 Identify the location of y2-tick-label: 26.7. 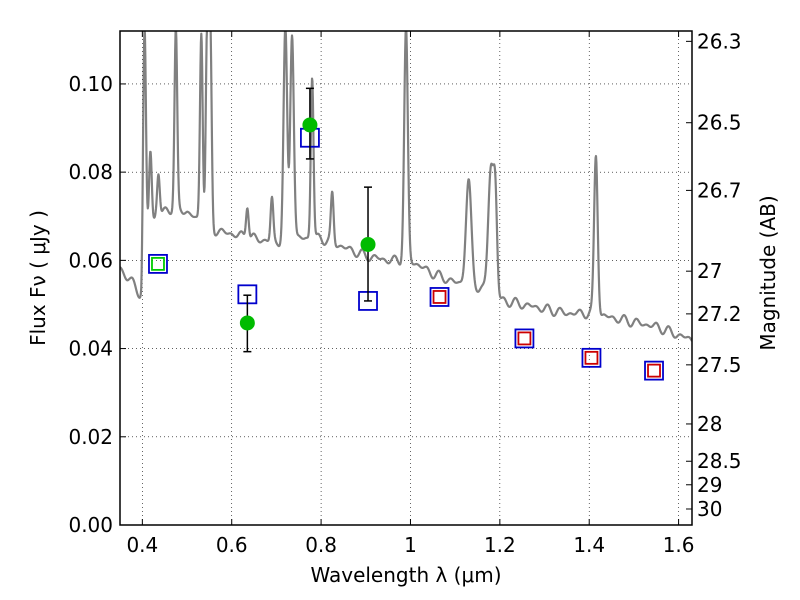
(719, 190).